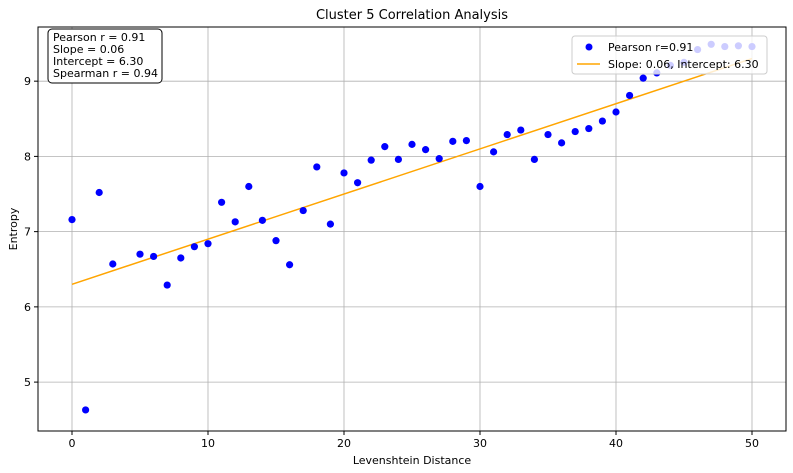 The height and width of the screenshot is (473, 793). What do you see at coordinates (99, 37) in the screenshot?
I see `stats-line-pearson: Pearson r = 0.91` at bounding box center [99, 37].